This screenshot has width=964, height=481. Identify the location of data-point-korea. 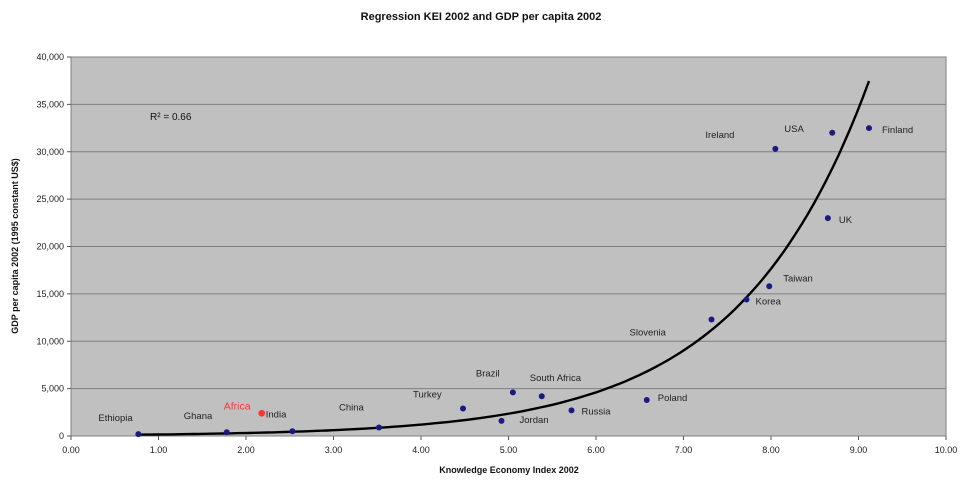
(746, 299).